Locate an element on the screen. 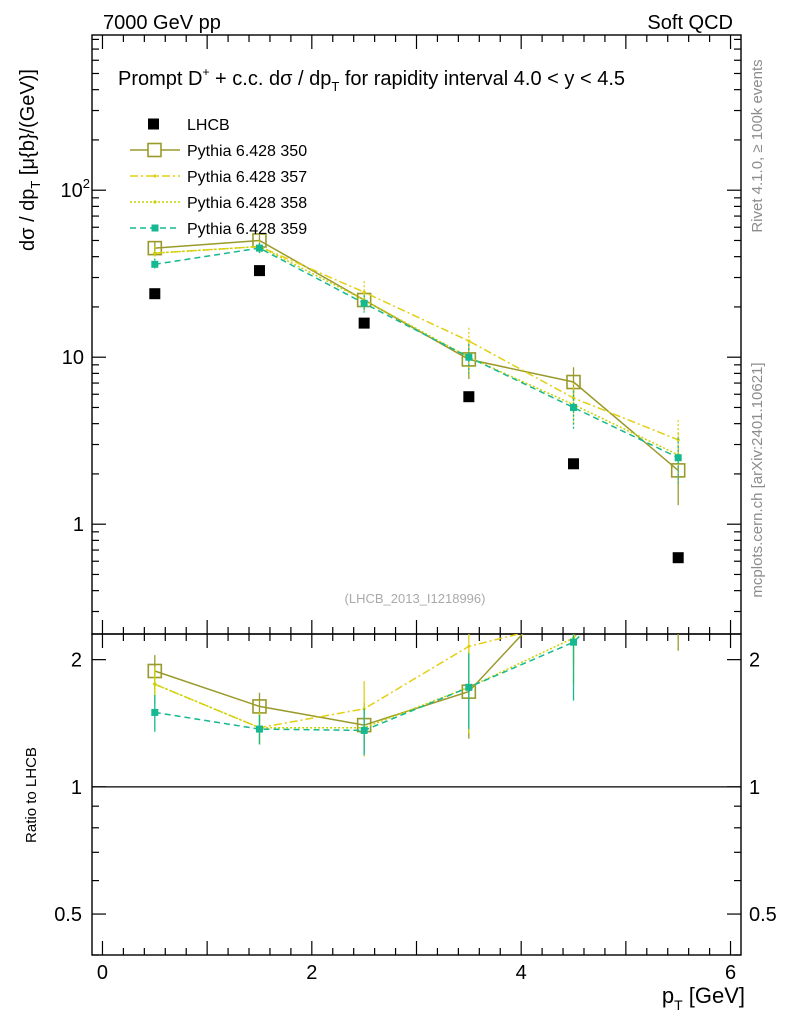 This screenshot has height=1024, width=786. ratio-y-tick-label: 0.5 is located at coordinates (68, 915).